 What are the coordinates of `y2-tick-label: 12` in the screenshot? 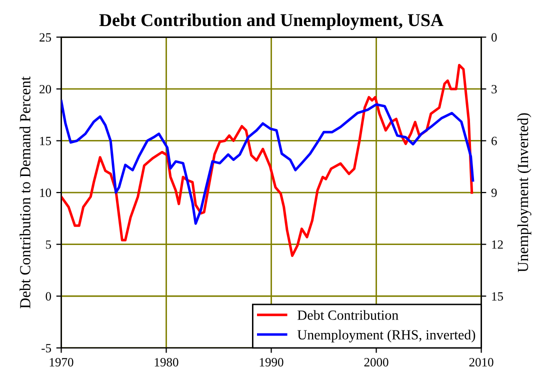 It's located at (497, 244).